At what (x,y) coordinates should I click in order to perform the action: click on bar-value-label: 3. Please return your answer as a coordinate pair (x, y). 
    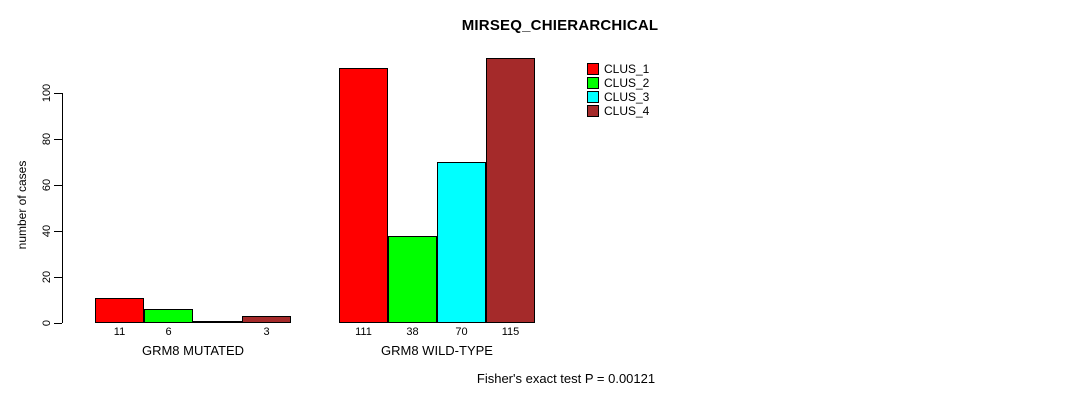
    Looking at the image, I should click on (266, 332).